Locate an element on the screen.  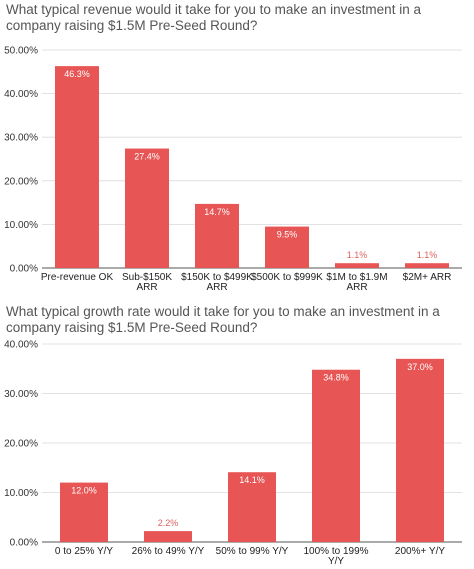
category-label: $500K to $999K is located at coordinates (287, 277).